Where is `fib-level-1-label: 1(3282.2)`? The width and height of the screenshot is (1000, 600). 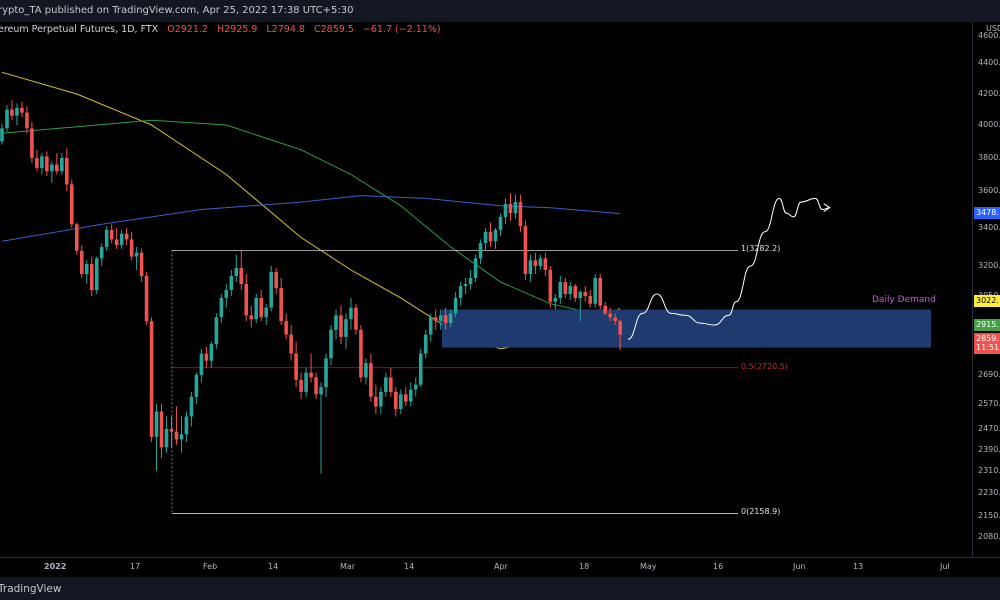
fib-level-1-label: 1(3282.2) is located at coordinates (761, 249).